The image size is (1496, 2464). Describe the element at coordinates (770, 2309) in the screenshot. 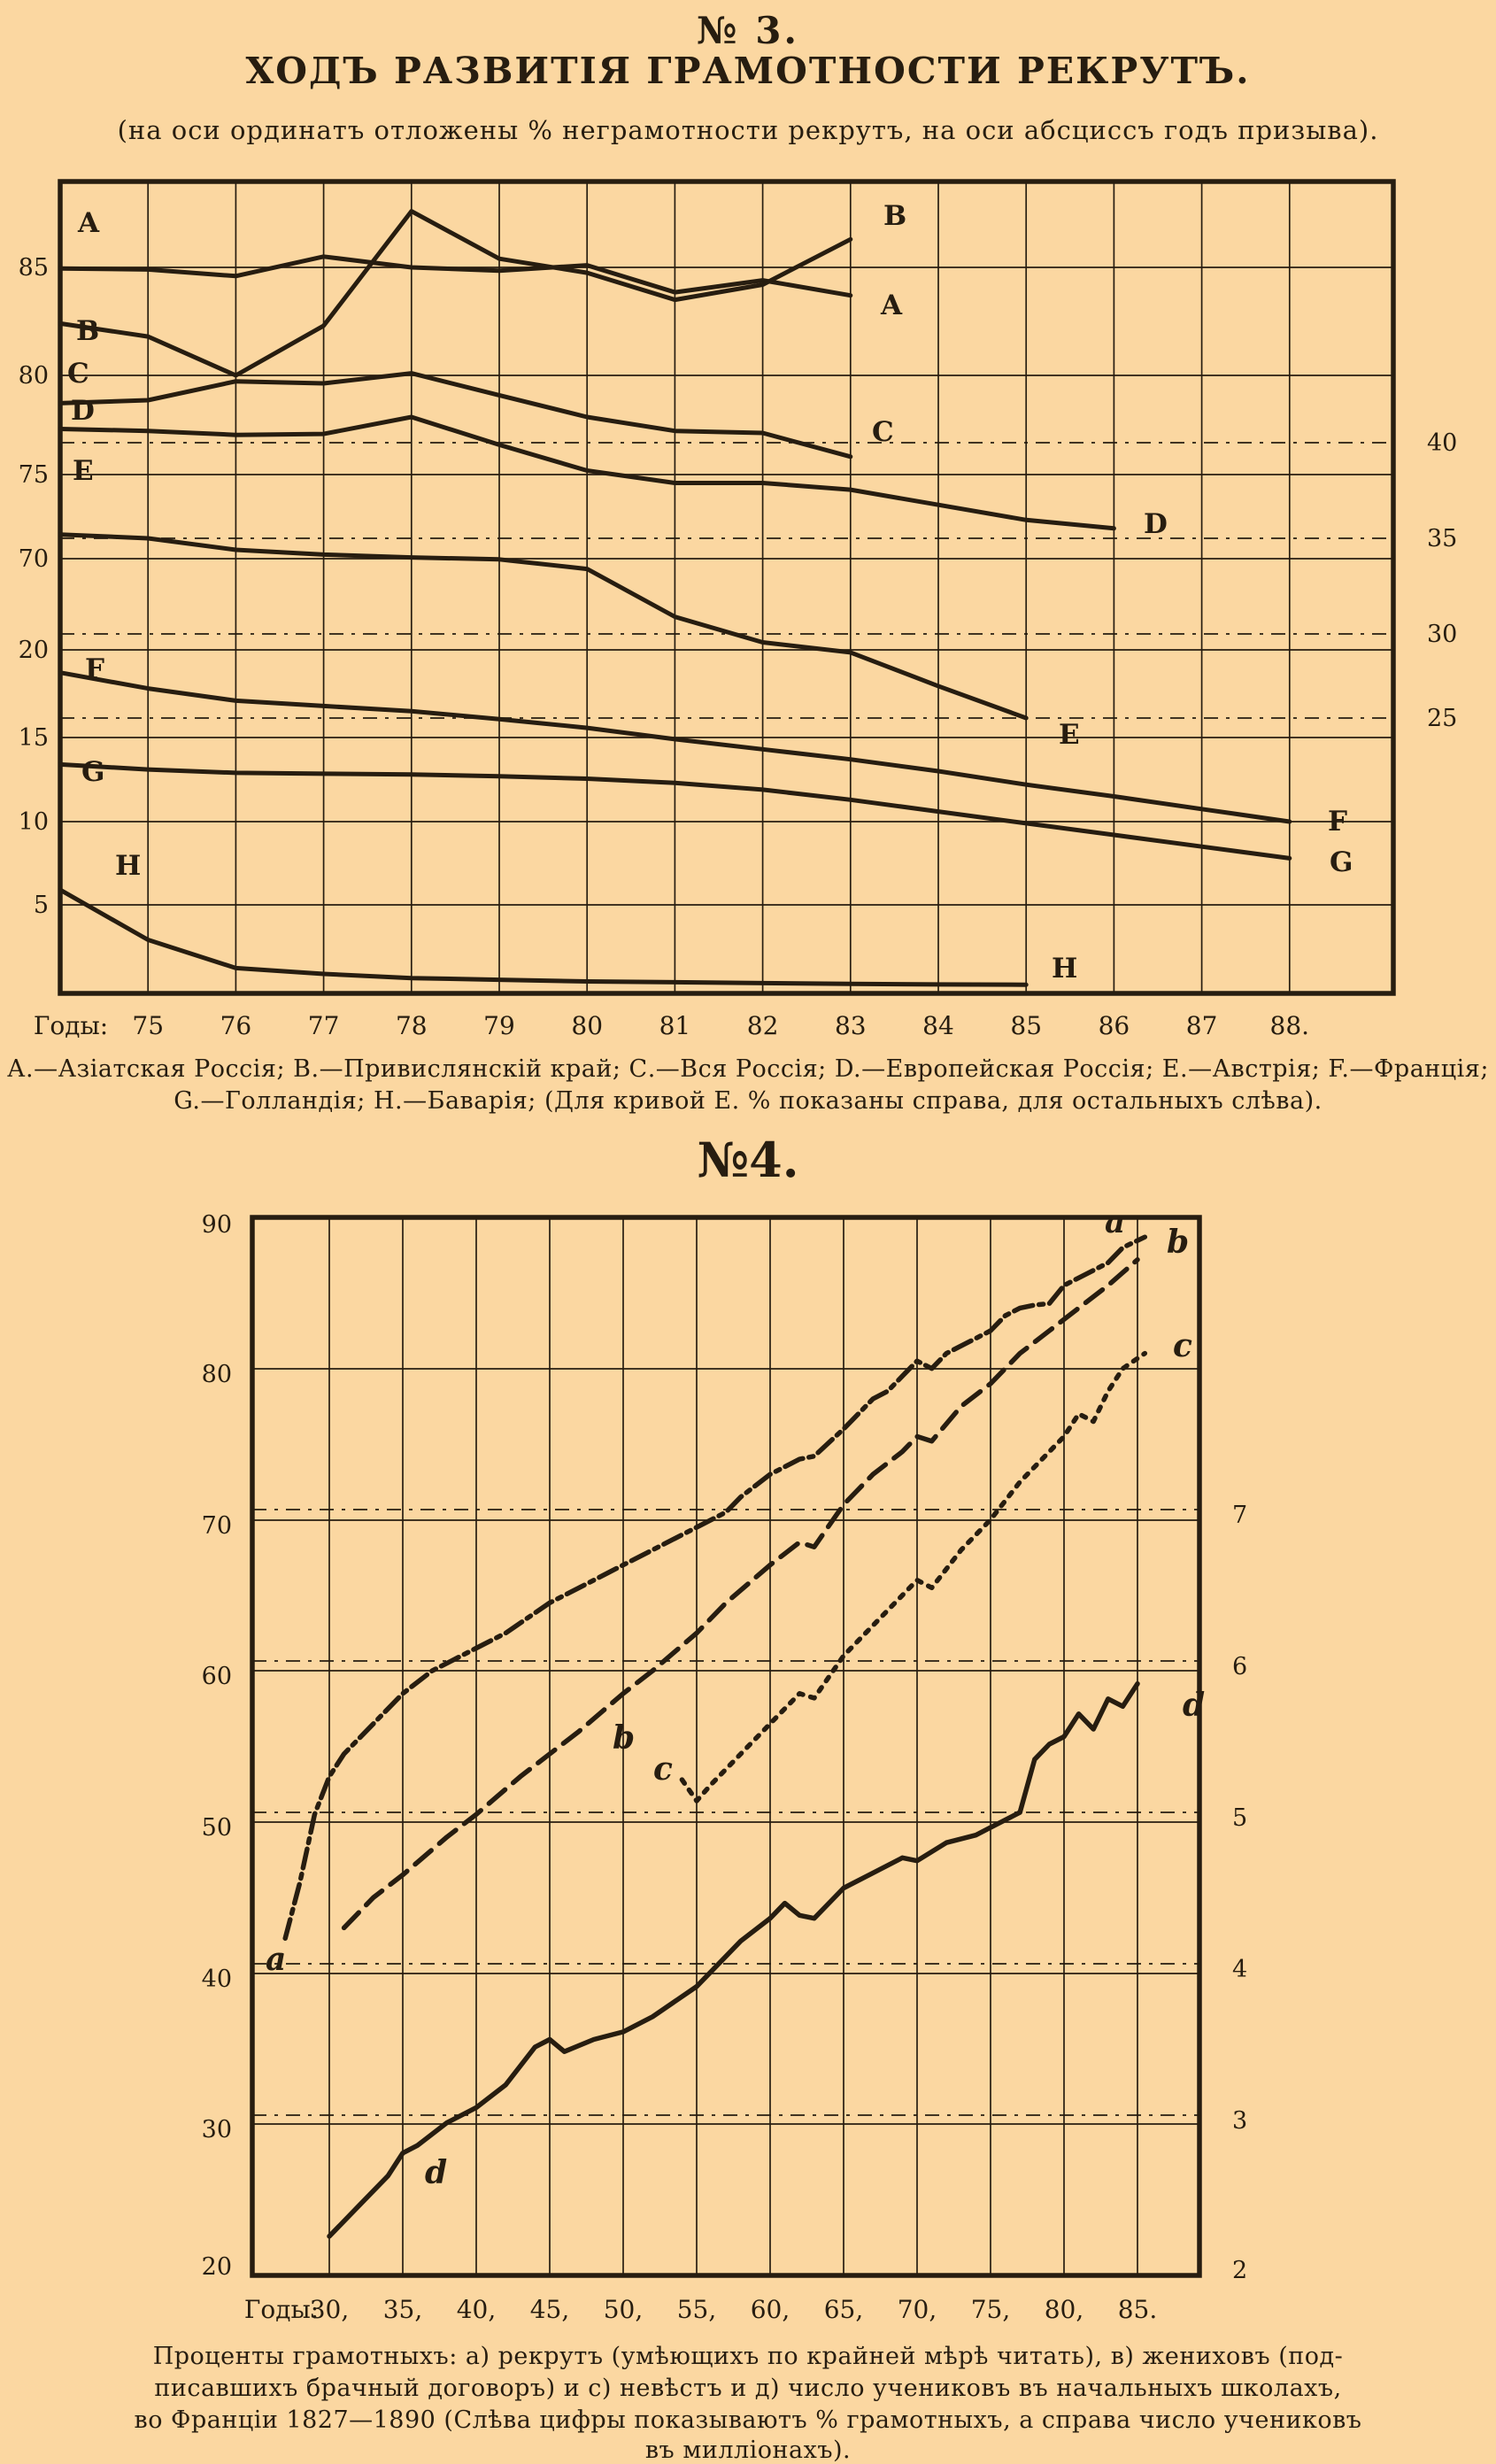

I see `chart4-x-label-60: 60,` at that location.